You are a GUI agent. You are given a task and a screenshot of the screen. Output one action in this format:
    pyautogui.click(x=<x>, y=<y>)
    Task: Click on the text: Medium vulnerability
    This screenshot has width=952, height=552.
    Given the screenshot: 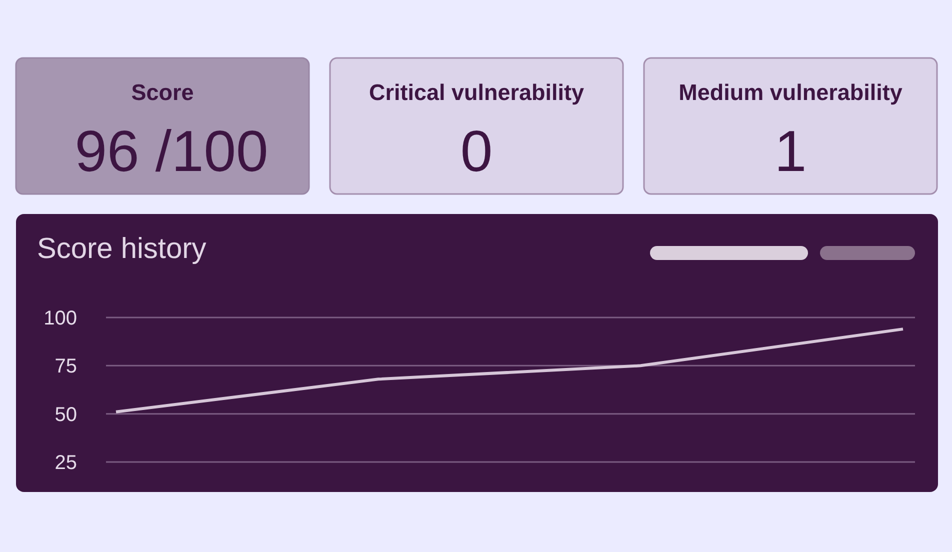 What is the action you would take?
    pyautogui.click(x=790, y=92)
    